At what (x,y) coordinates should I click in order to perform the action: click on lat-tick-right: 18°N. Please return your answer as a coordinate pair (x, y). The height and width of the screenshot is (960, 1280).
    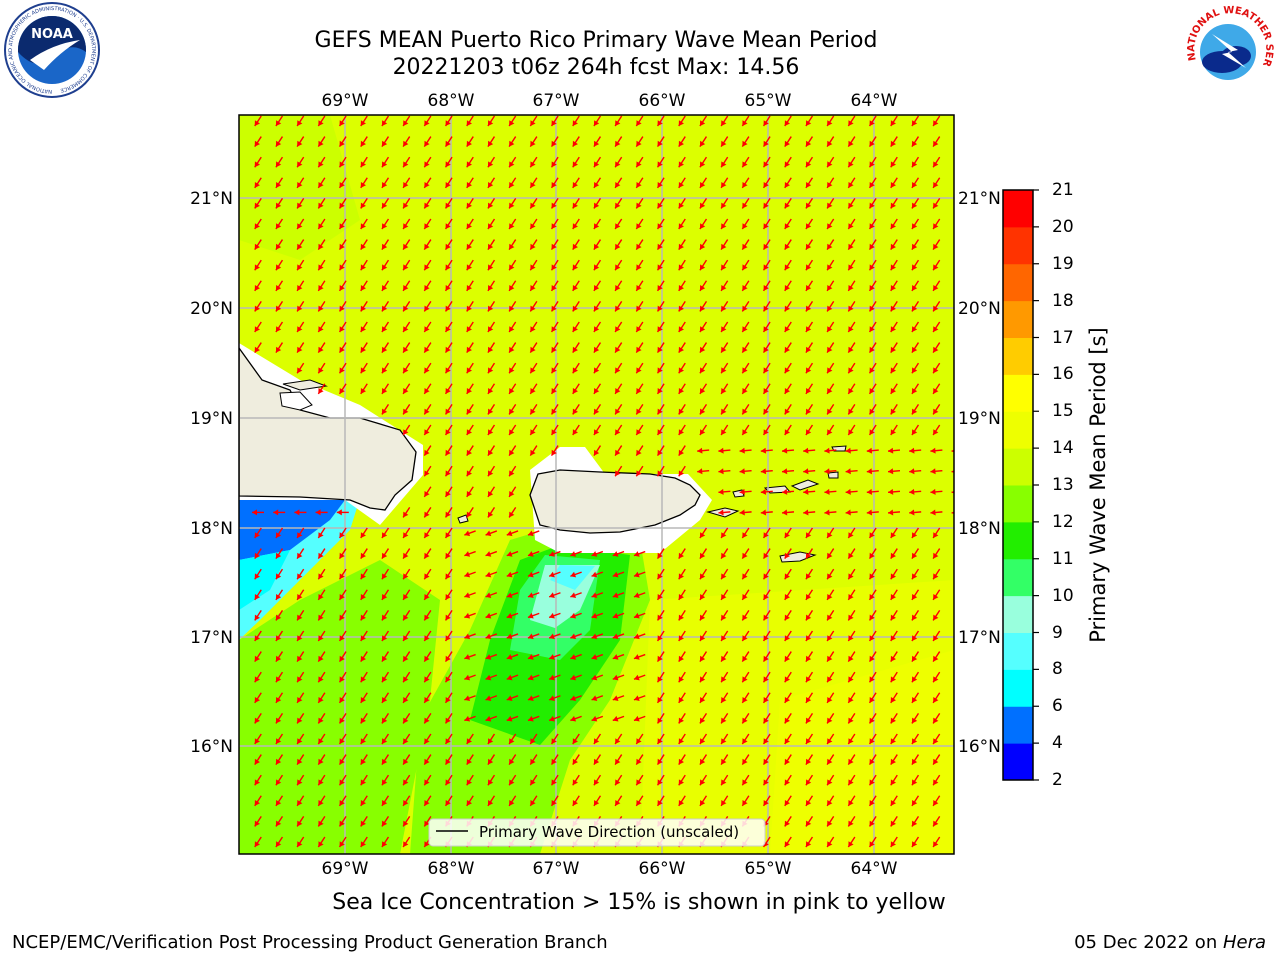
    Looking at the image, I should click on (979, 529).